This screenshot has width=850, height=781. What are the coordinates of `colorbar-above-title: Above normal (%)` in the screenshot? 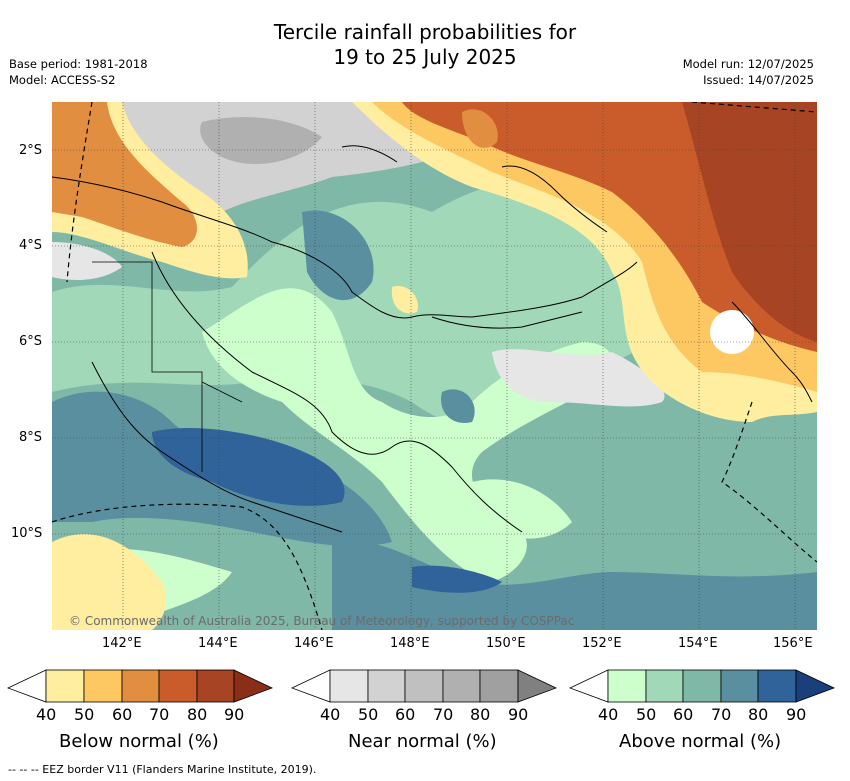 It's located at (700, 741).